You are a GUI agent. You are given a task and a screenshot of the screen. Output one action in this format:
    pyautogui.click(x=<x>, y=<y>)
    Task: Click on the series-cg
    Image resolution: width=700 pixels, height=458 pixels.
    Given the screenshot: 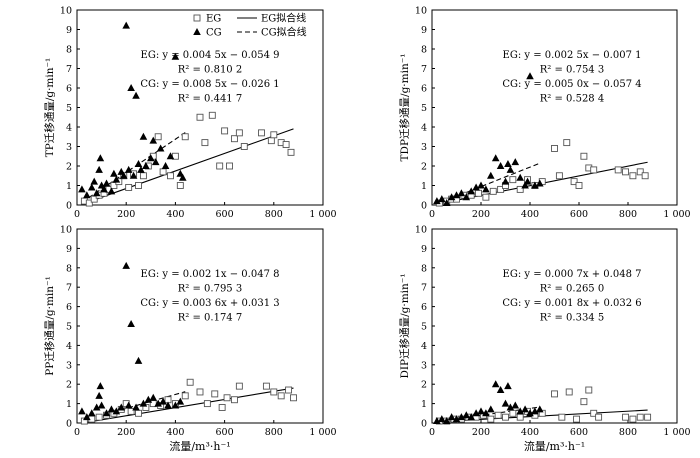 What is the action you would take?
    pyautogui.click(x=488, y=139)
    